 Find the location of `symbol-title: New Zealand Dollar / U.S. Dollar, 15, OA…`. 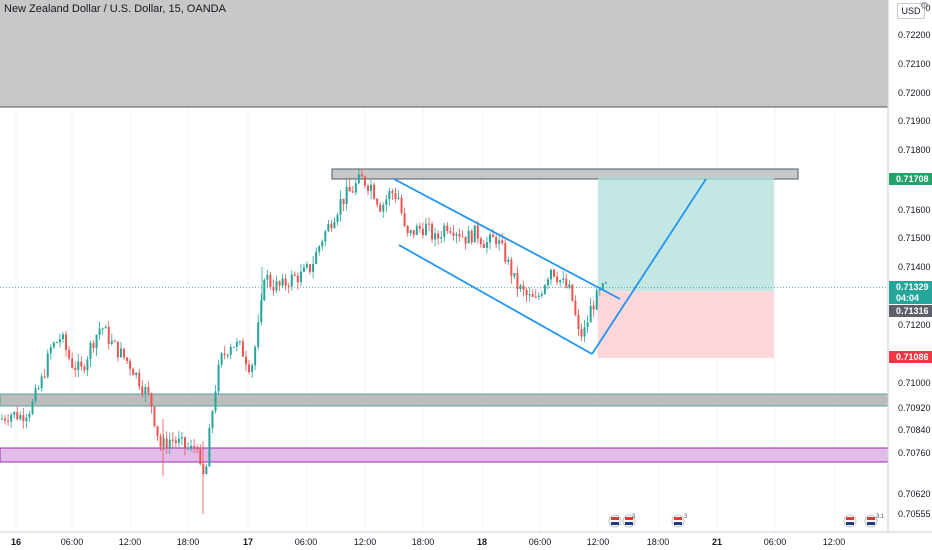

symbol-title: New Zealand Dollar / U.S. Dollar, 15, OA… is located at coordinates (115, 9).